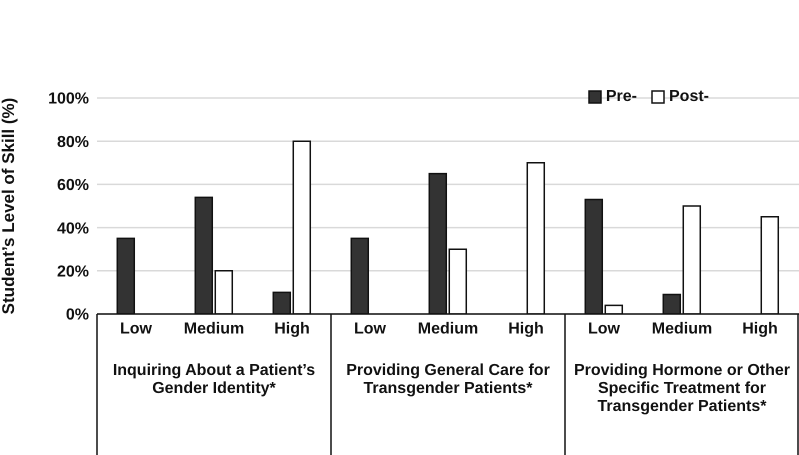 Image resolution: width=799 pixels, height=455 pixels. What do you see at coordinates (68, 99) in the screenshot?
I see `y-tick-label: 100%` at bounding box center [68, 99].